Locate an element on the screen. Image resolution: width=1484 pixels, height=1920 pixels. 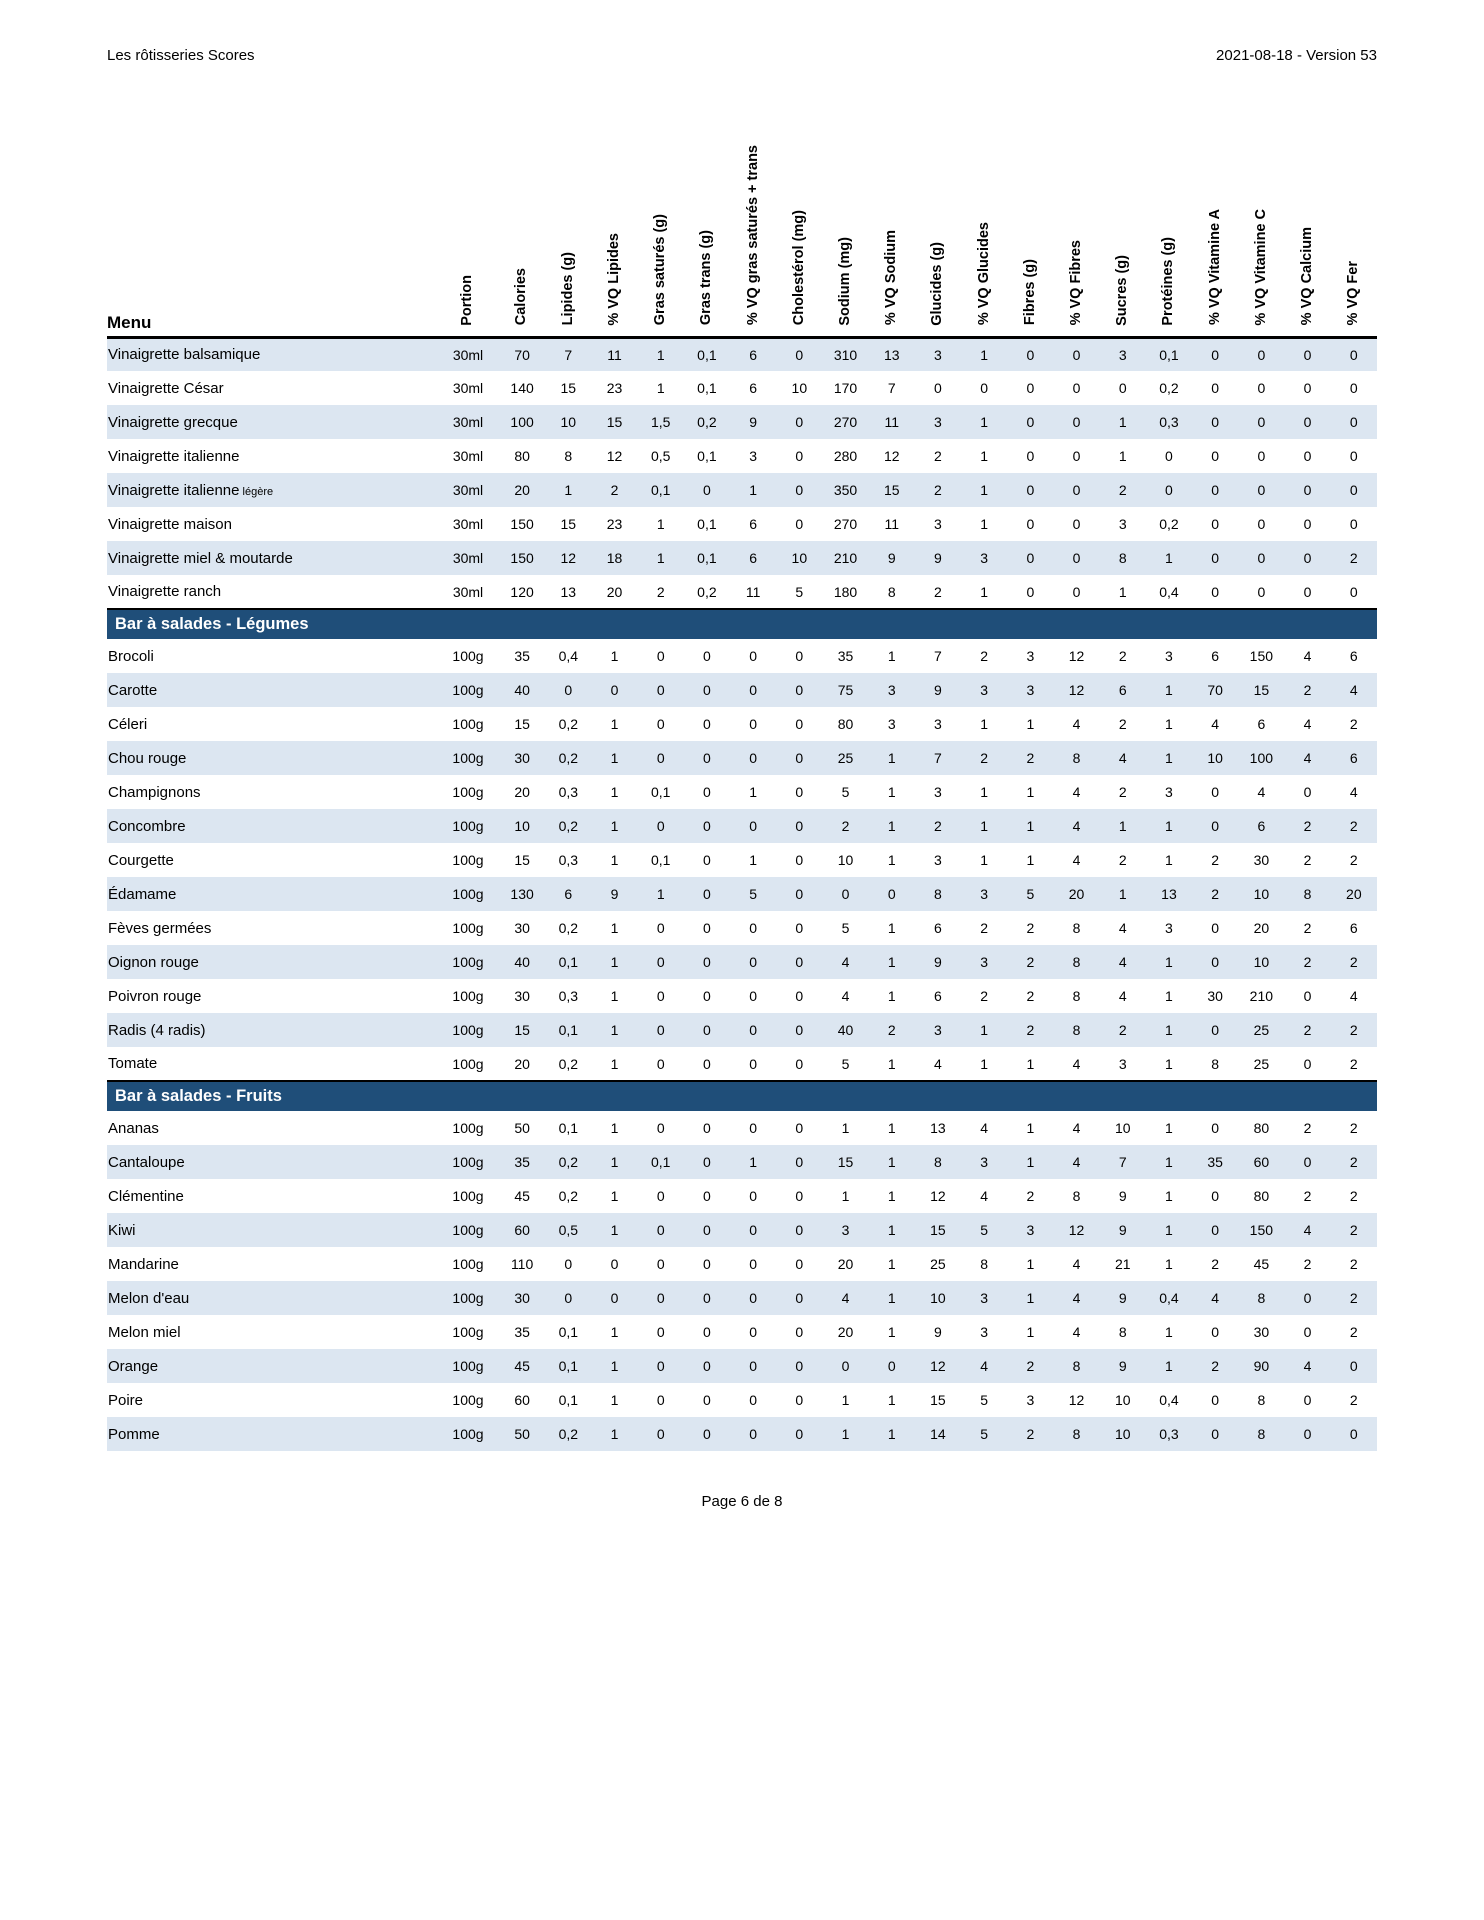
nutrition-value: 0,2 is located at coordinates (568, 826).